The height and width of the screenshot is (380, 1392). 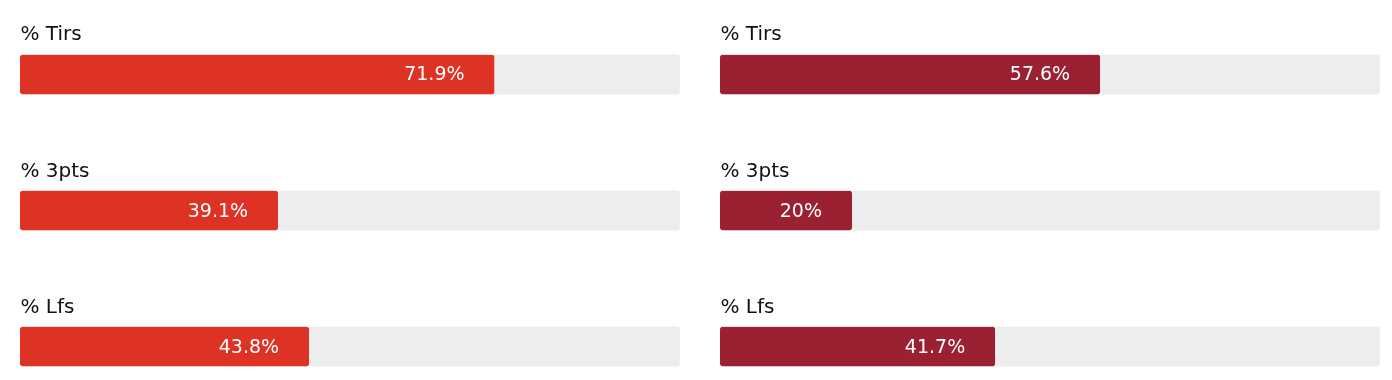 I want to click on data-label: 57.6%, so click(x=1040, y=73).